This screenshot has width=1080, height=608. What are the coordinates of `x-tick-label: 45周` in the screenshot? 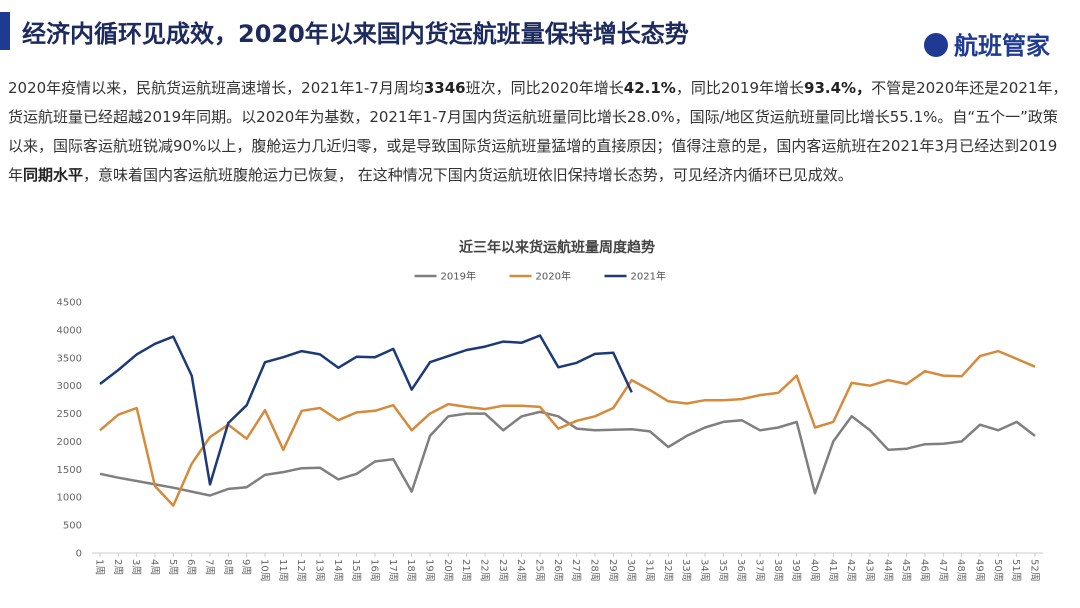 It's located at (906, 570).